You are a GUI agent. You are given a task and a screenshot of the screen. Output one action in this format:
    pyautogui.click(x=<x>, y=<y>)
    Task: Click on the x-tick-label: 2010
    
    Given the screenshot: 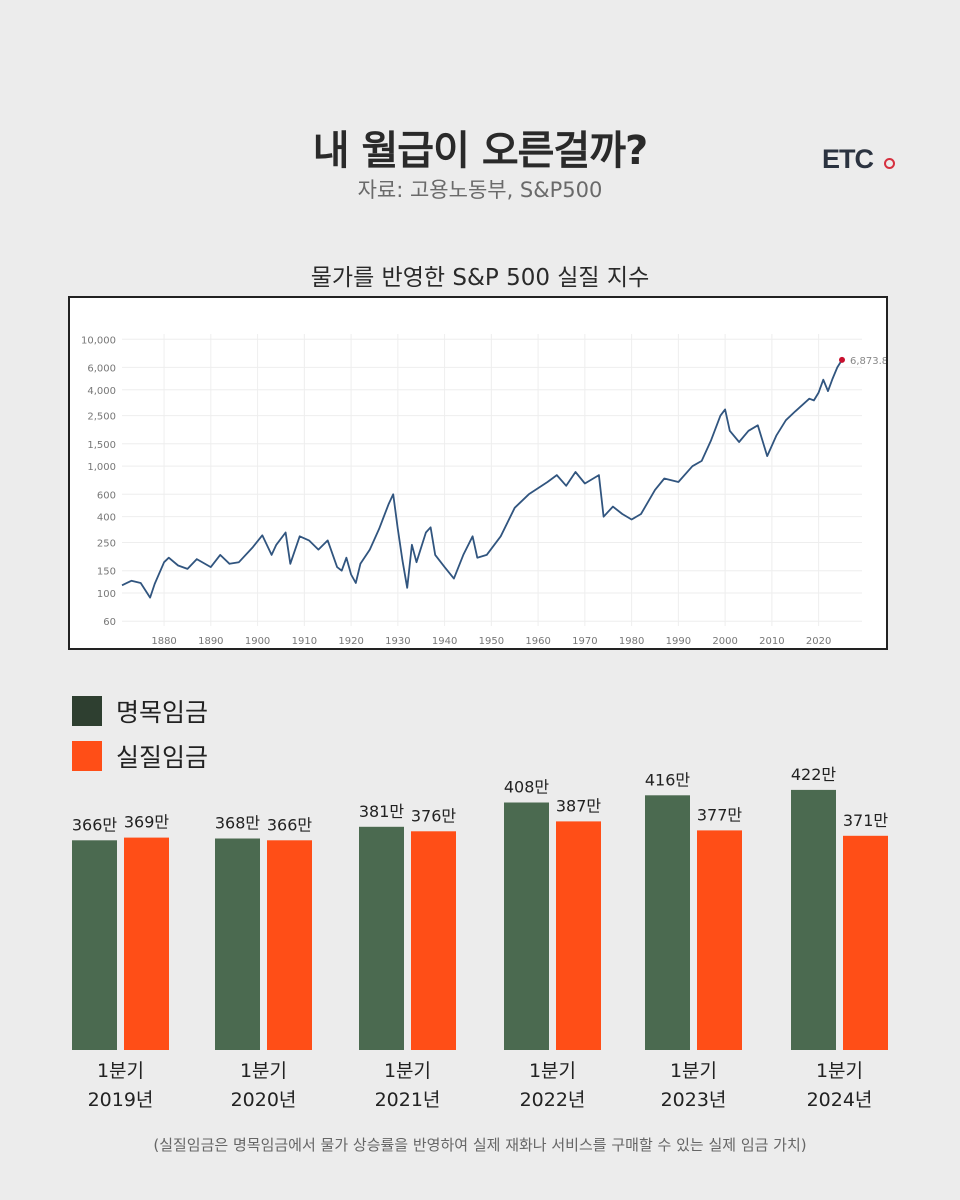 What is the action you would take?
    pyautogui.click(x=771, y=641)
    